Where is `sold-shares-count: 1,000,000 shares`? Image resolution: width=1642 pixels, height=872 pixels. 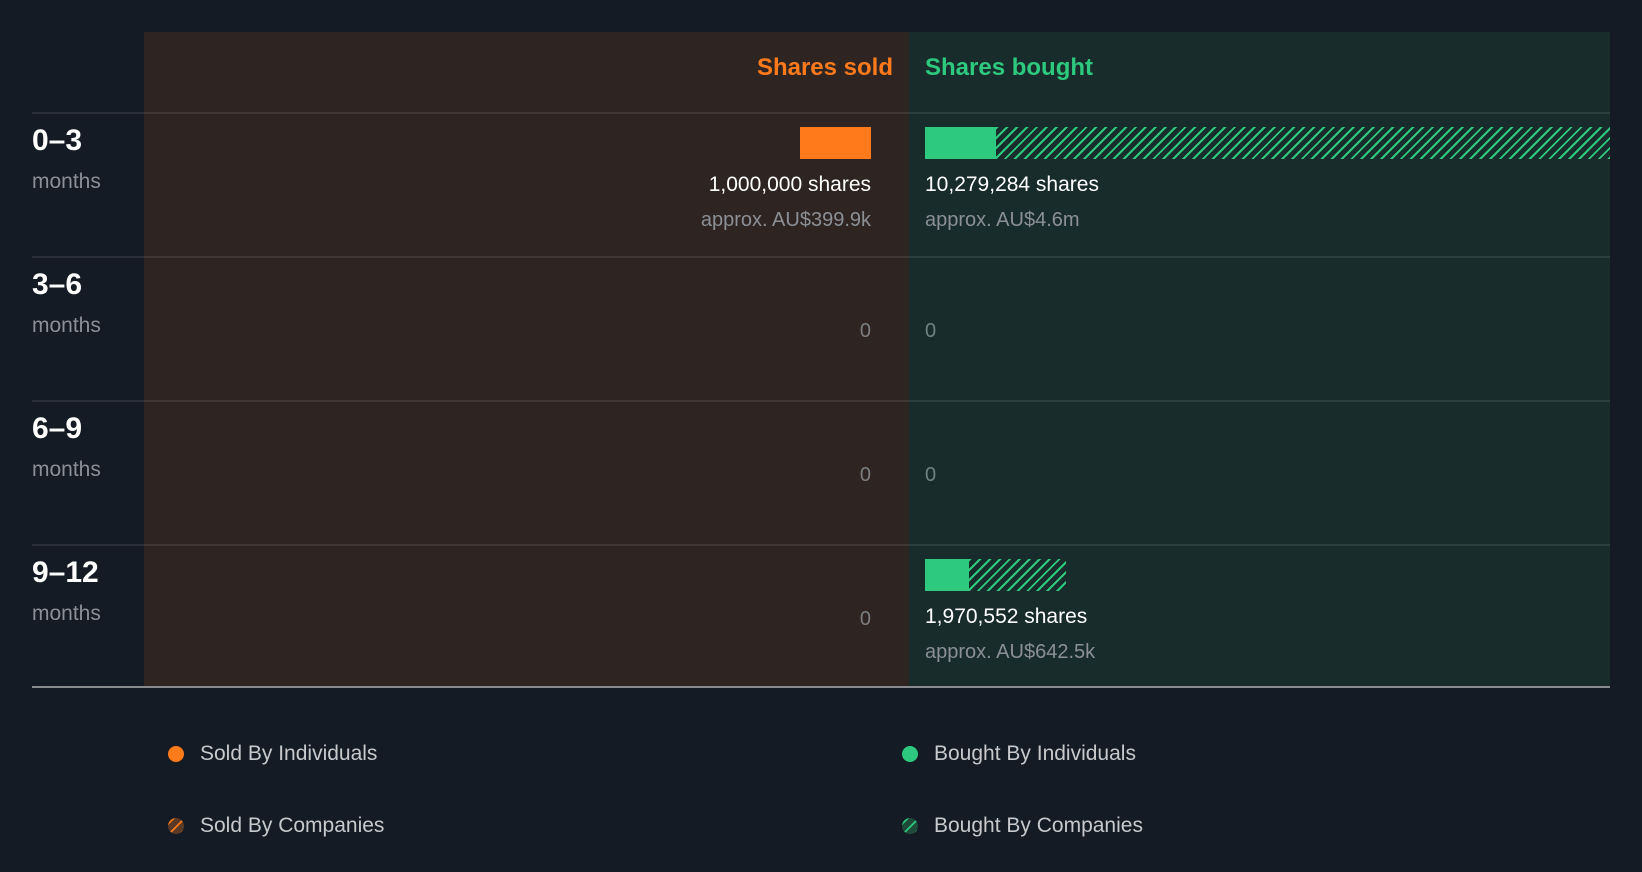 sold-shares-count: 1,000,000 shares is located at coordinates (789, 184).